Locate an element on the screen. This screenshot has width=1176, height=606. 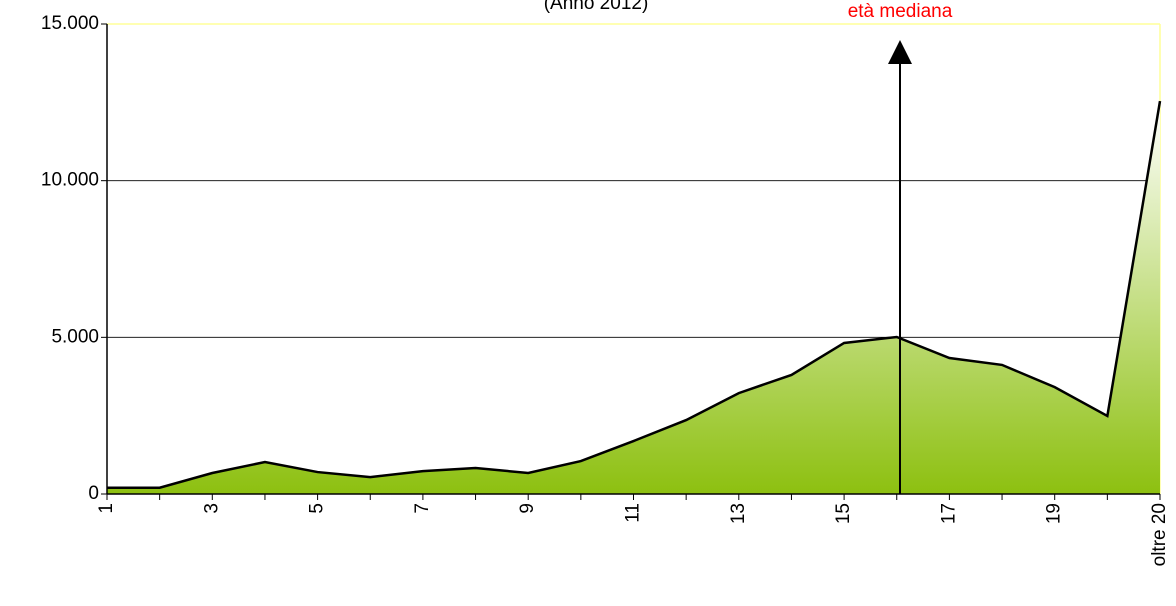
y-tick-label: 15.000 is located at coordinates (70, 23).